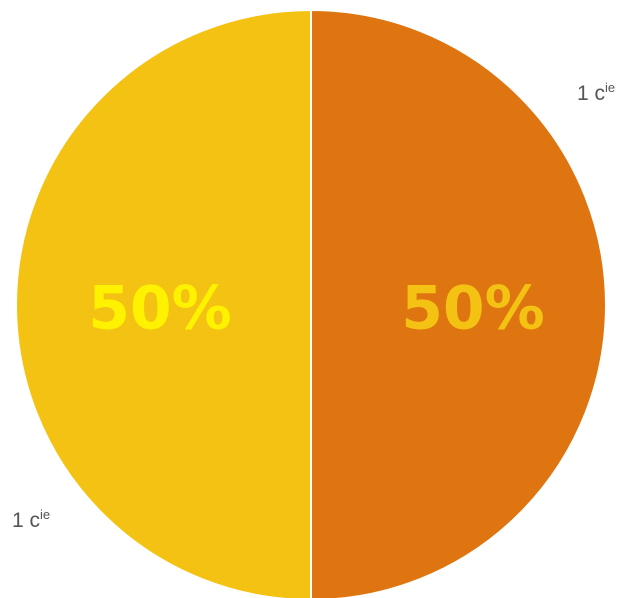  I want to click on pie-percent-label-1: 50%, so click(160, 309).